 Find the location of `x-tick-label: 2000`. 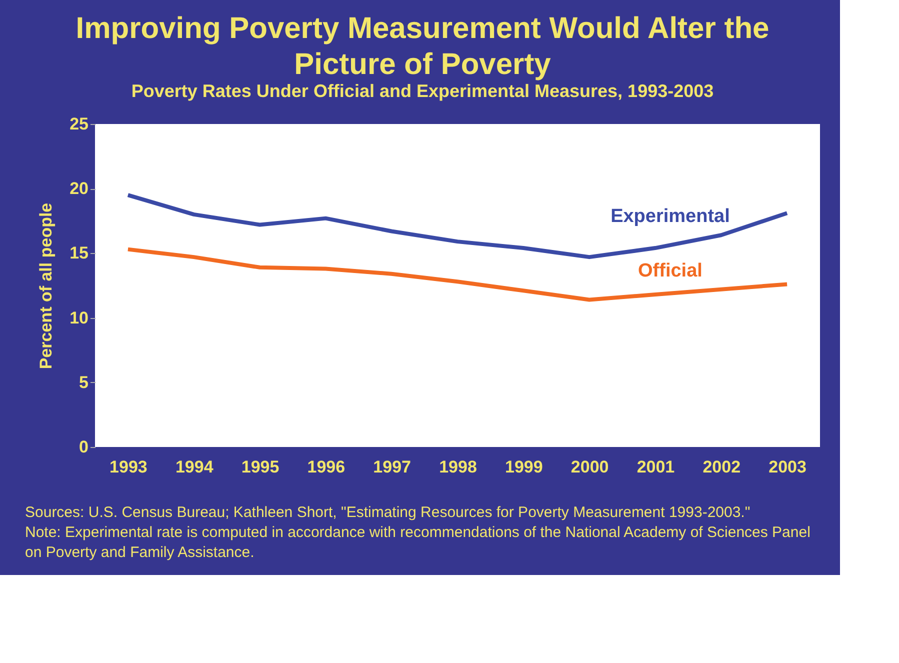

x-tick-label: 2000 is located at coordinates (589, 467).